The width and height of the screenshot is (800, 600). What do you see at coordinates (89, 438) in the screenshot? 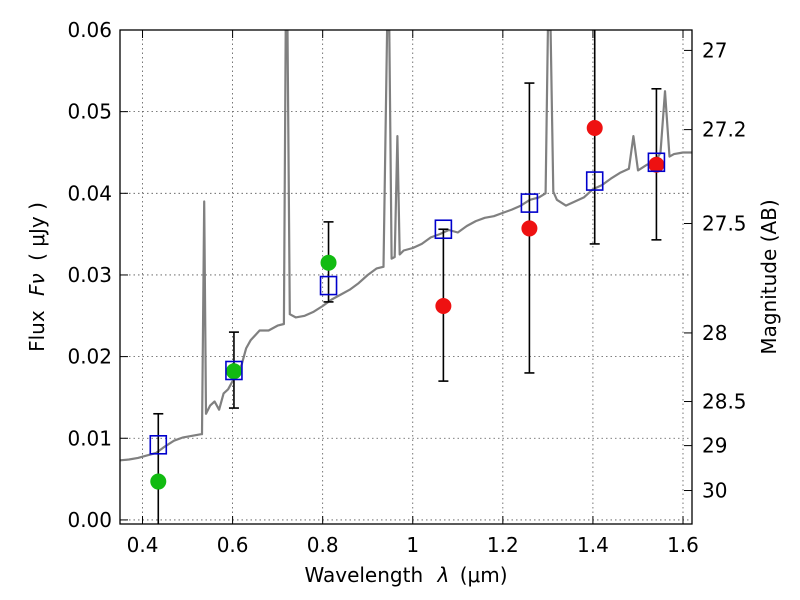
I see `y-tick-label: 0.01` at bounding box center [89, 438].